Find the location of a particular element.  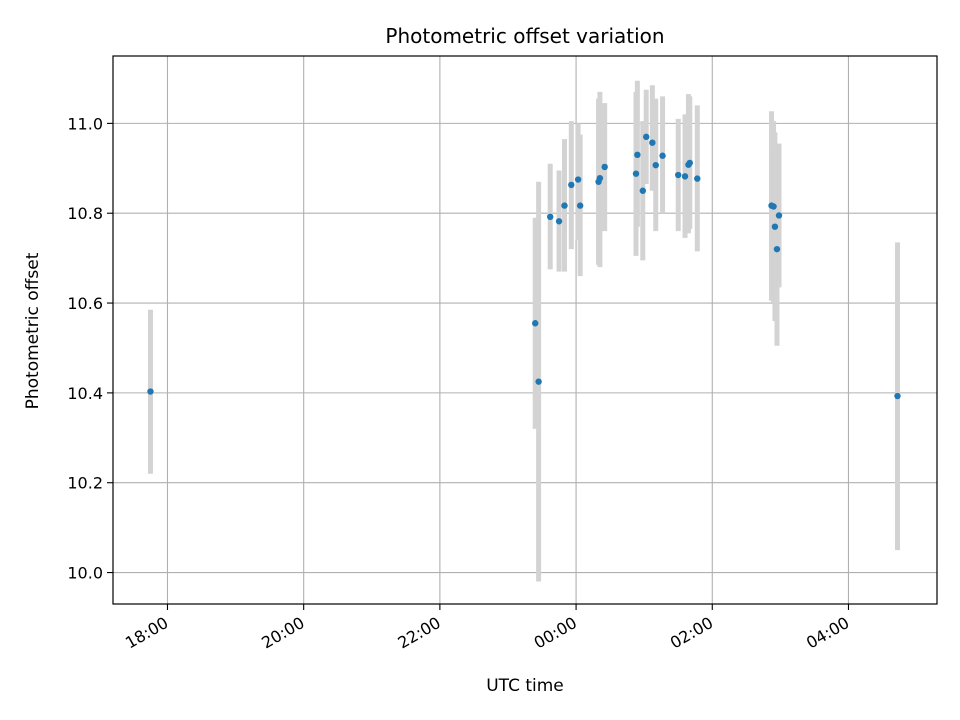

y-axis-label: Photometric offset is located at coordinates (33, 330).